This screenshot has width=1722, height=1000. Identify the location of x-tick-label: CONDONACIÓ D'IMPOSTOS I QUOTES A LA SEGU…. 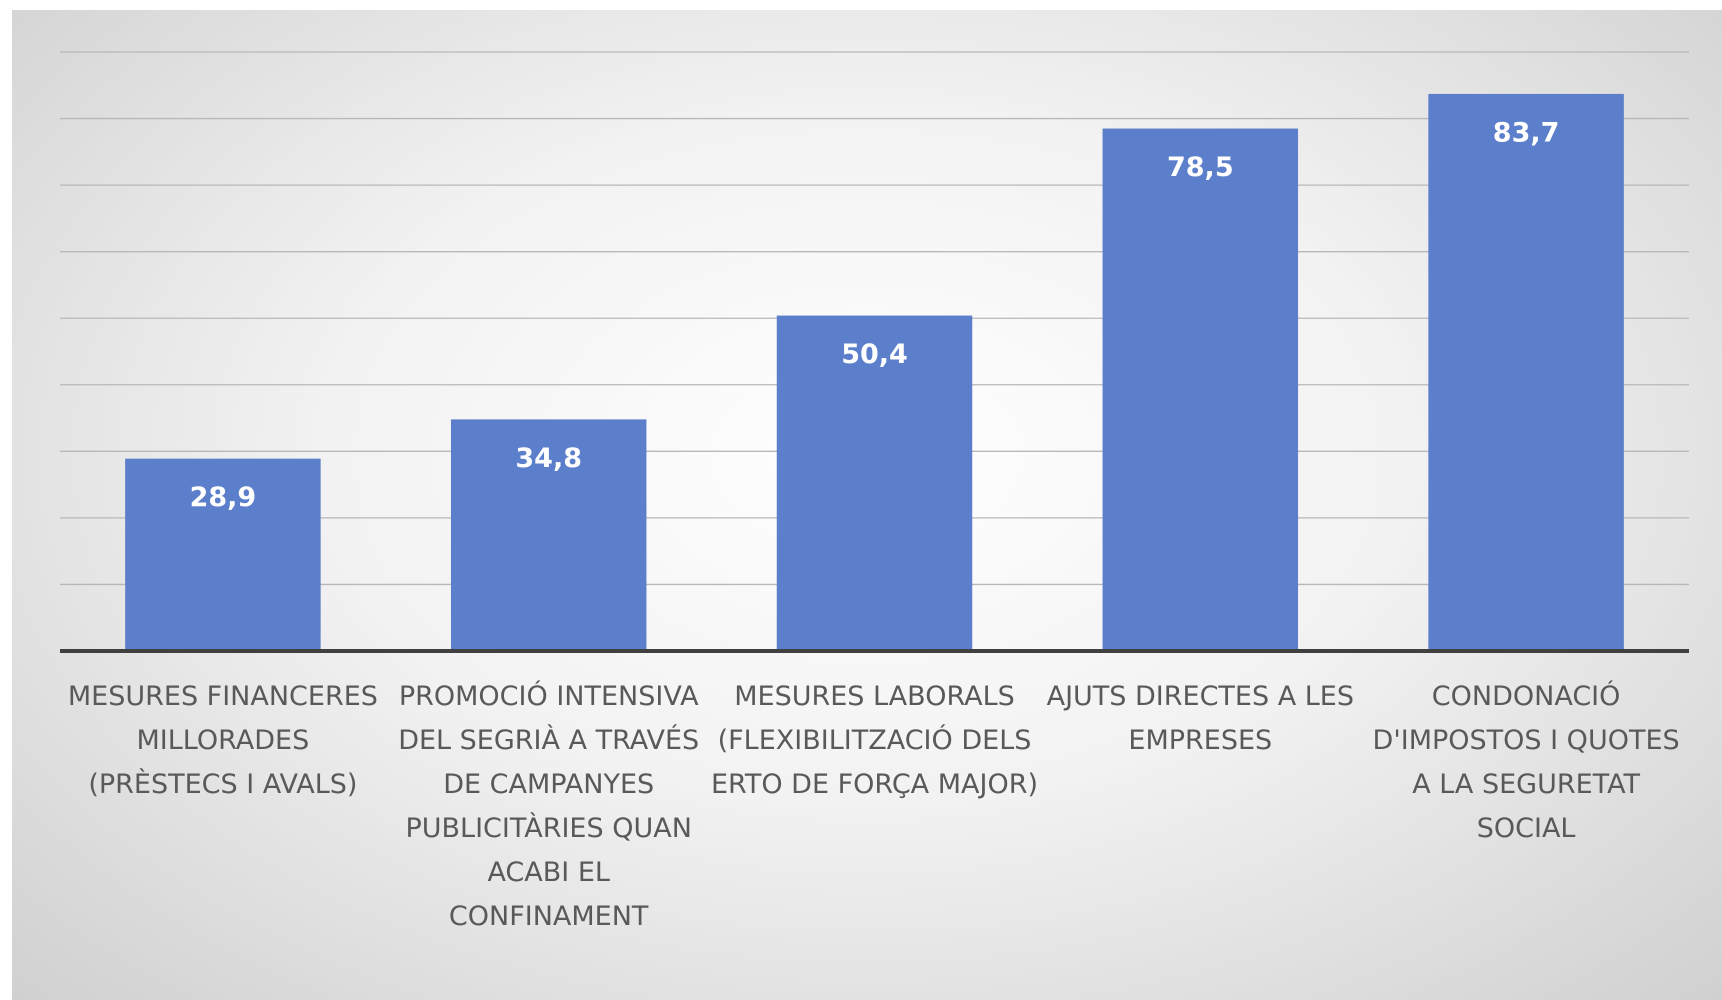
(1526, 762).